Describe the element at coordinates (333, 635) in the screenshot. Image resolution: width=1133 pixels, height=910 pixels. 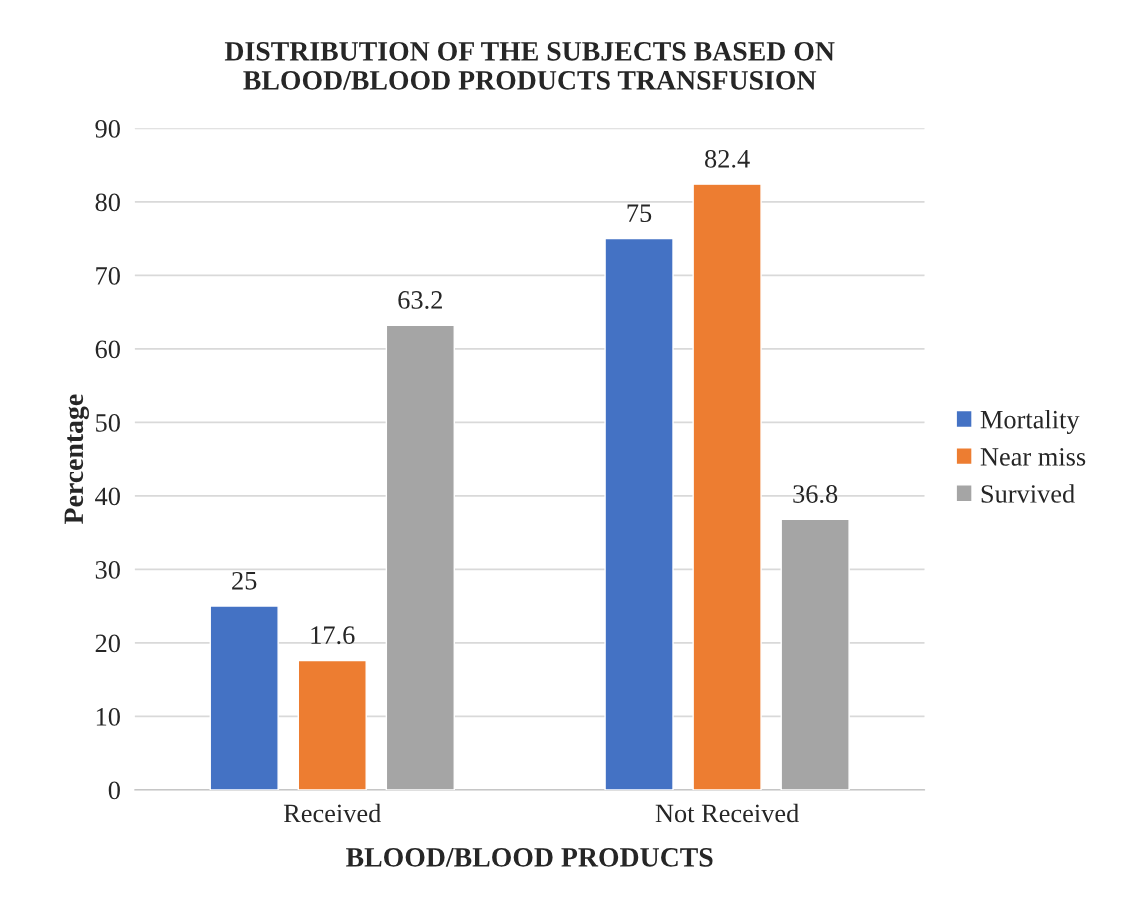
I see `data-label: 17.6` at that location.